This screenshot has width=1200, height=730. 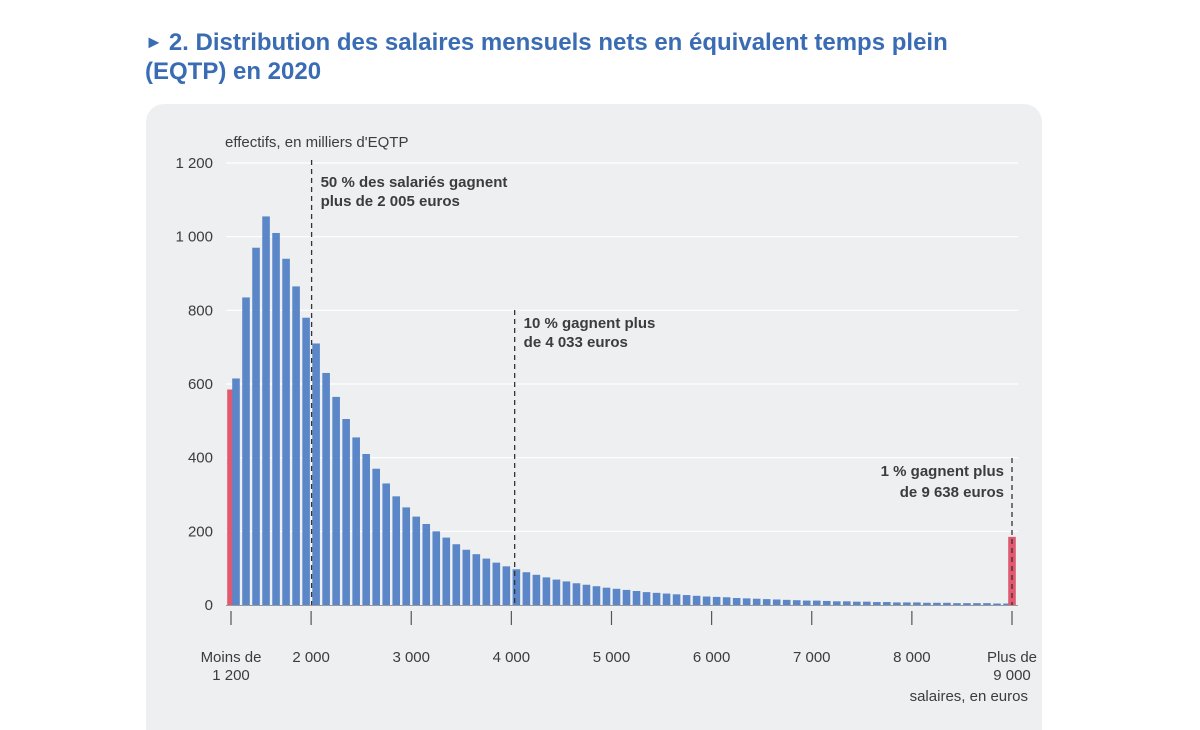 I want to click on x-tick-label: Moins de, so click(x=231, y=657).